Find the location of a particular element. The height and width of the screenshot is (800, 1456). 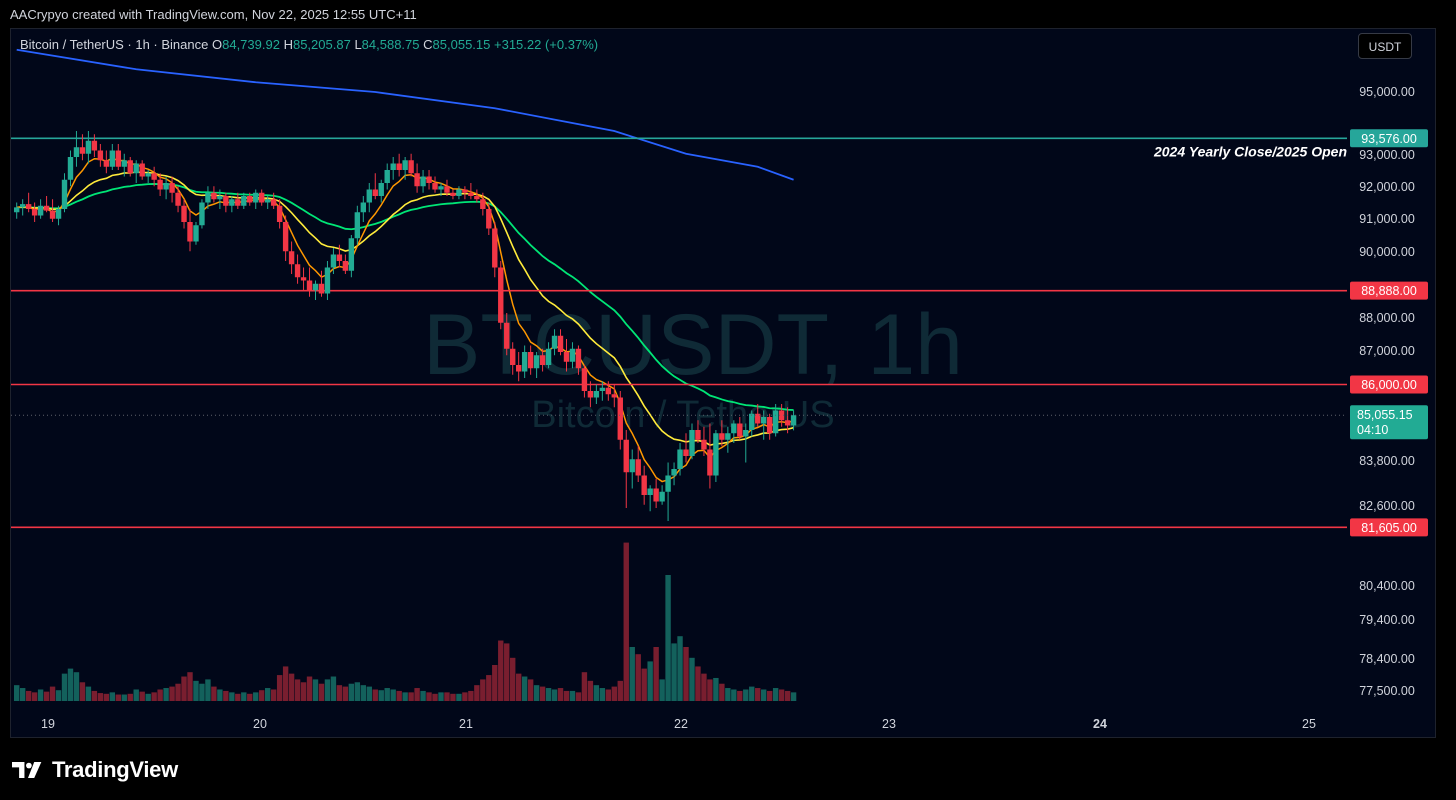

legend-low-value: 84,588.75 is located at coordinates (390, 44).